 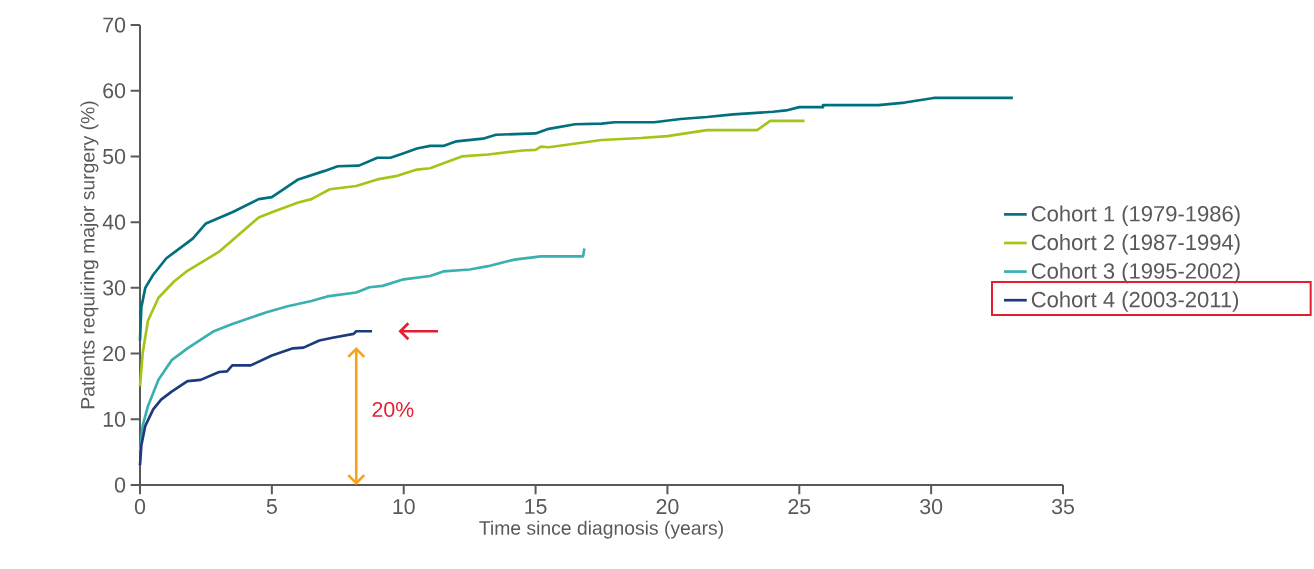 What do you see at coordinates (114, 25) in the screenshot?
I see `y-tick-label: 70` at bounding box center [114, 25].